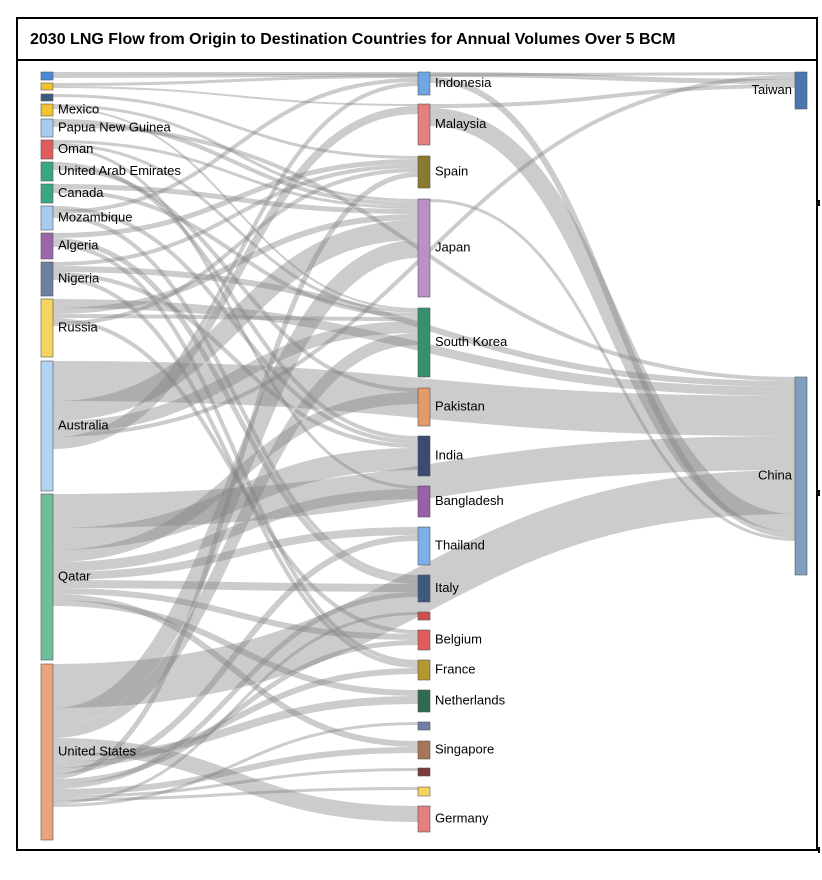 Image resolution: width=822 pixels, height=880 pixels. I want to click on node-label-oman: Oman, so click(75, 148).